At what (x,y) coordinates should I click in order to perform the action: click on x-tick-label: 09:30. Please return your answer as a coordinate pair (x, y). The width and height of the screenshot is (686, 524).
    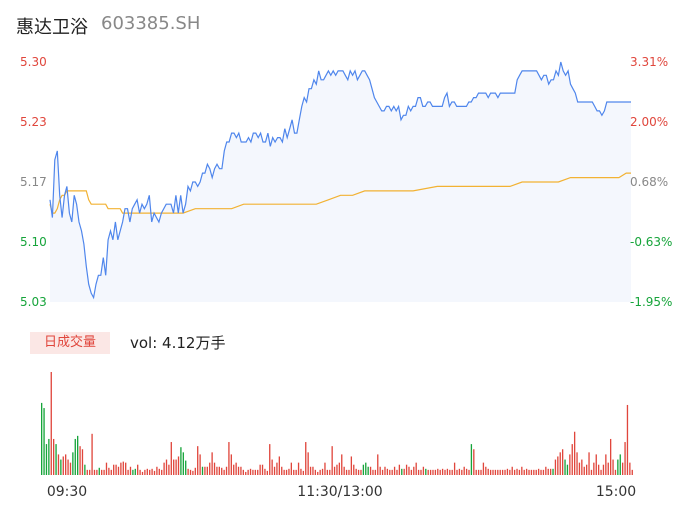
    Looking at the image, I should click on (67, 492).